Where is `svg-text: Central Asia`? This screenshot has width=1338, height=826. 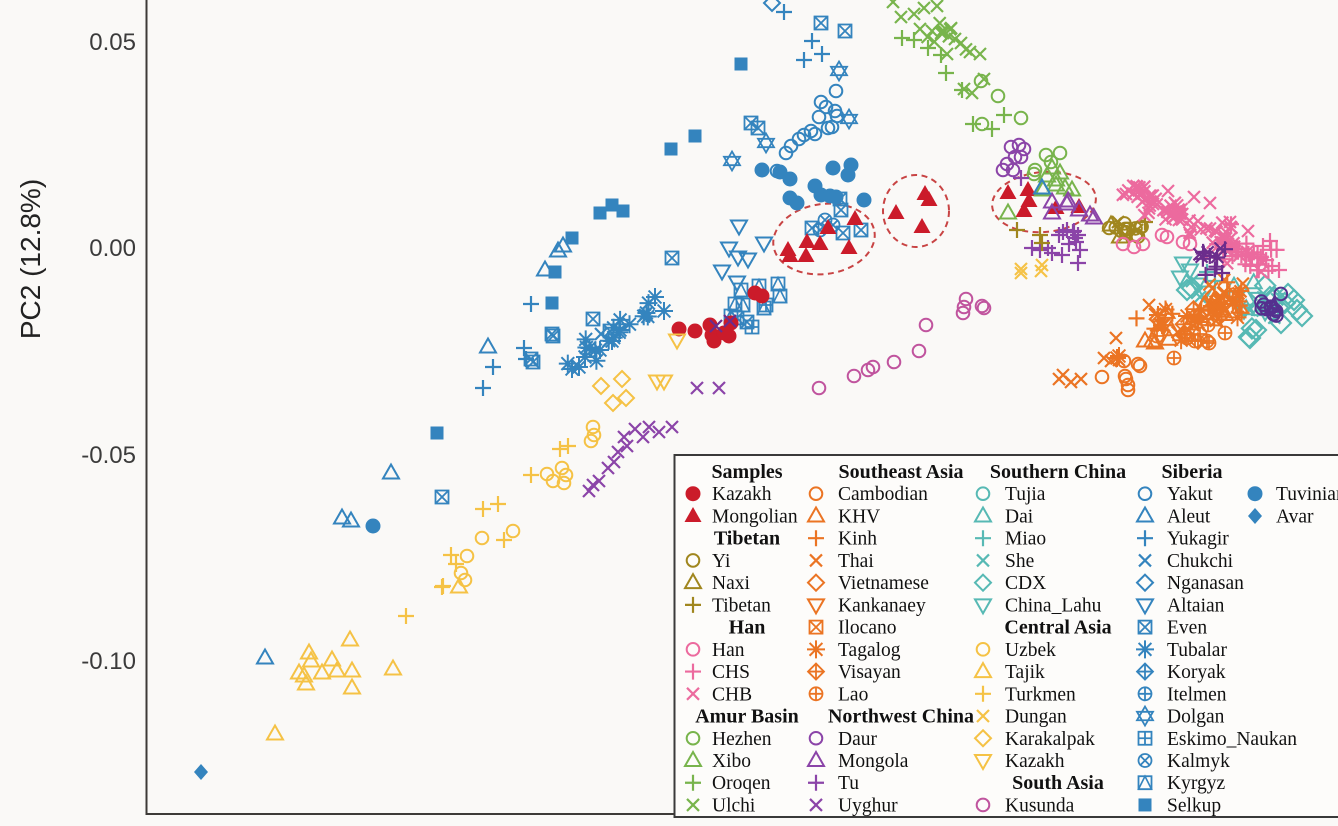 svg-text: Central Asia is located at coordinates (1057, 628).